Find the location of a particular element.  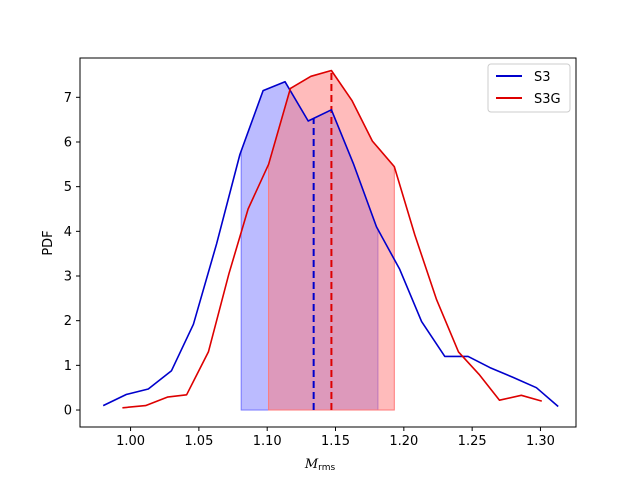

legend-label-s3: S3 is located at coordinates (542, 77).